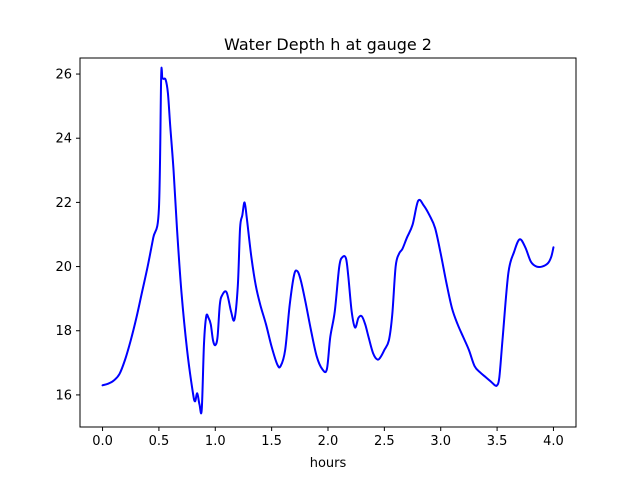 Image resolution: width=640 pixels, height=480 pixels. What do you see at coordinates (328, 44) in the screenshot?
I see `chart-title: Water Depth h at gauge 2` at bounding box center [328, 44].